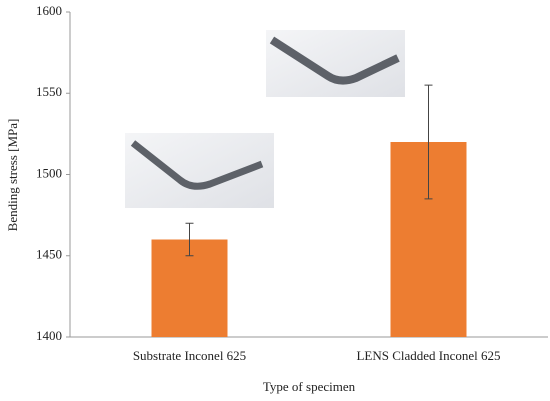 The image size is (550, 401). What do you see at coordinates (49, 172) in the screenshot?
I see `y-tick-label: 1500` at bounding box center [49, 172].